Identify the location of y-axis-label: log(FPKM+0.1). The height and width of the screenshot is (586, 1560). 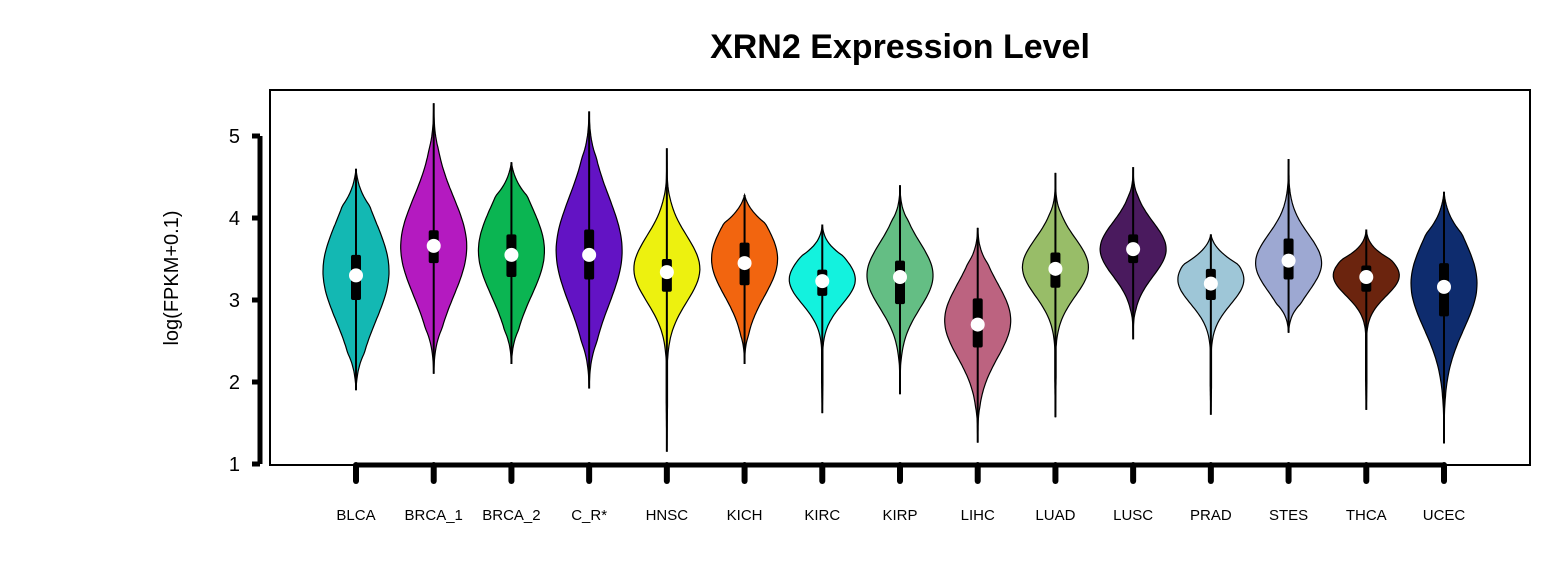
(172, 277).